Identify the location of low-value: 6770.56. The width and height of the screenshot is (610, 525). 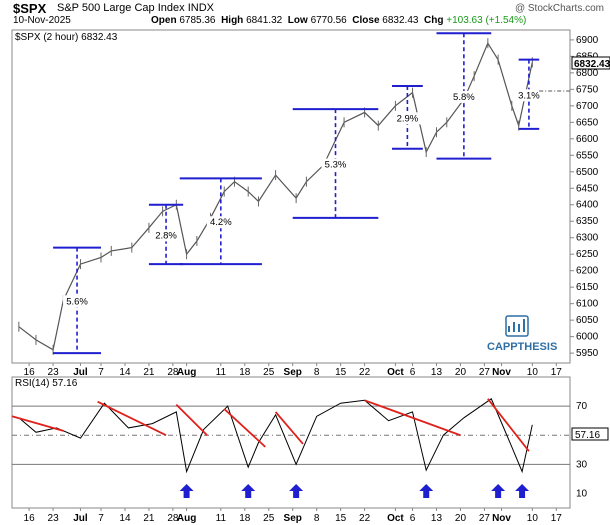
(328, 20).